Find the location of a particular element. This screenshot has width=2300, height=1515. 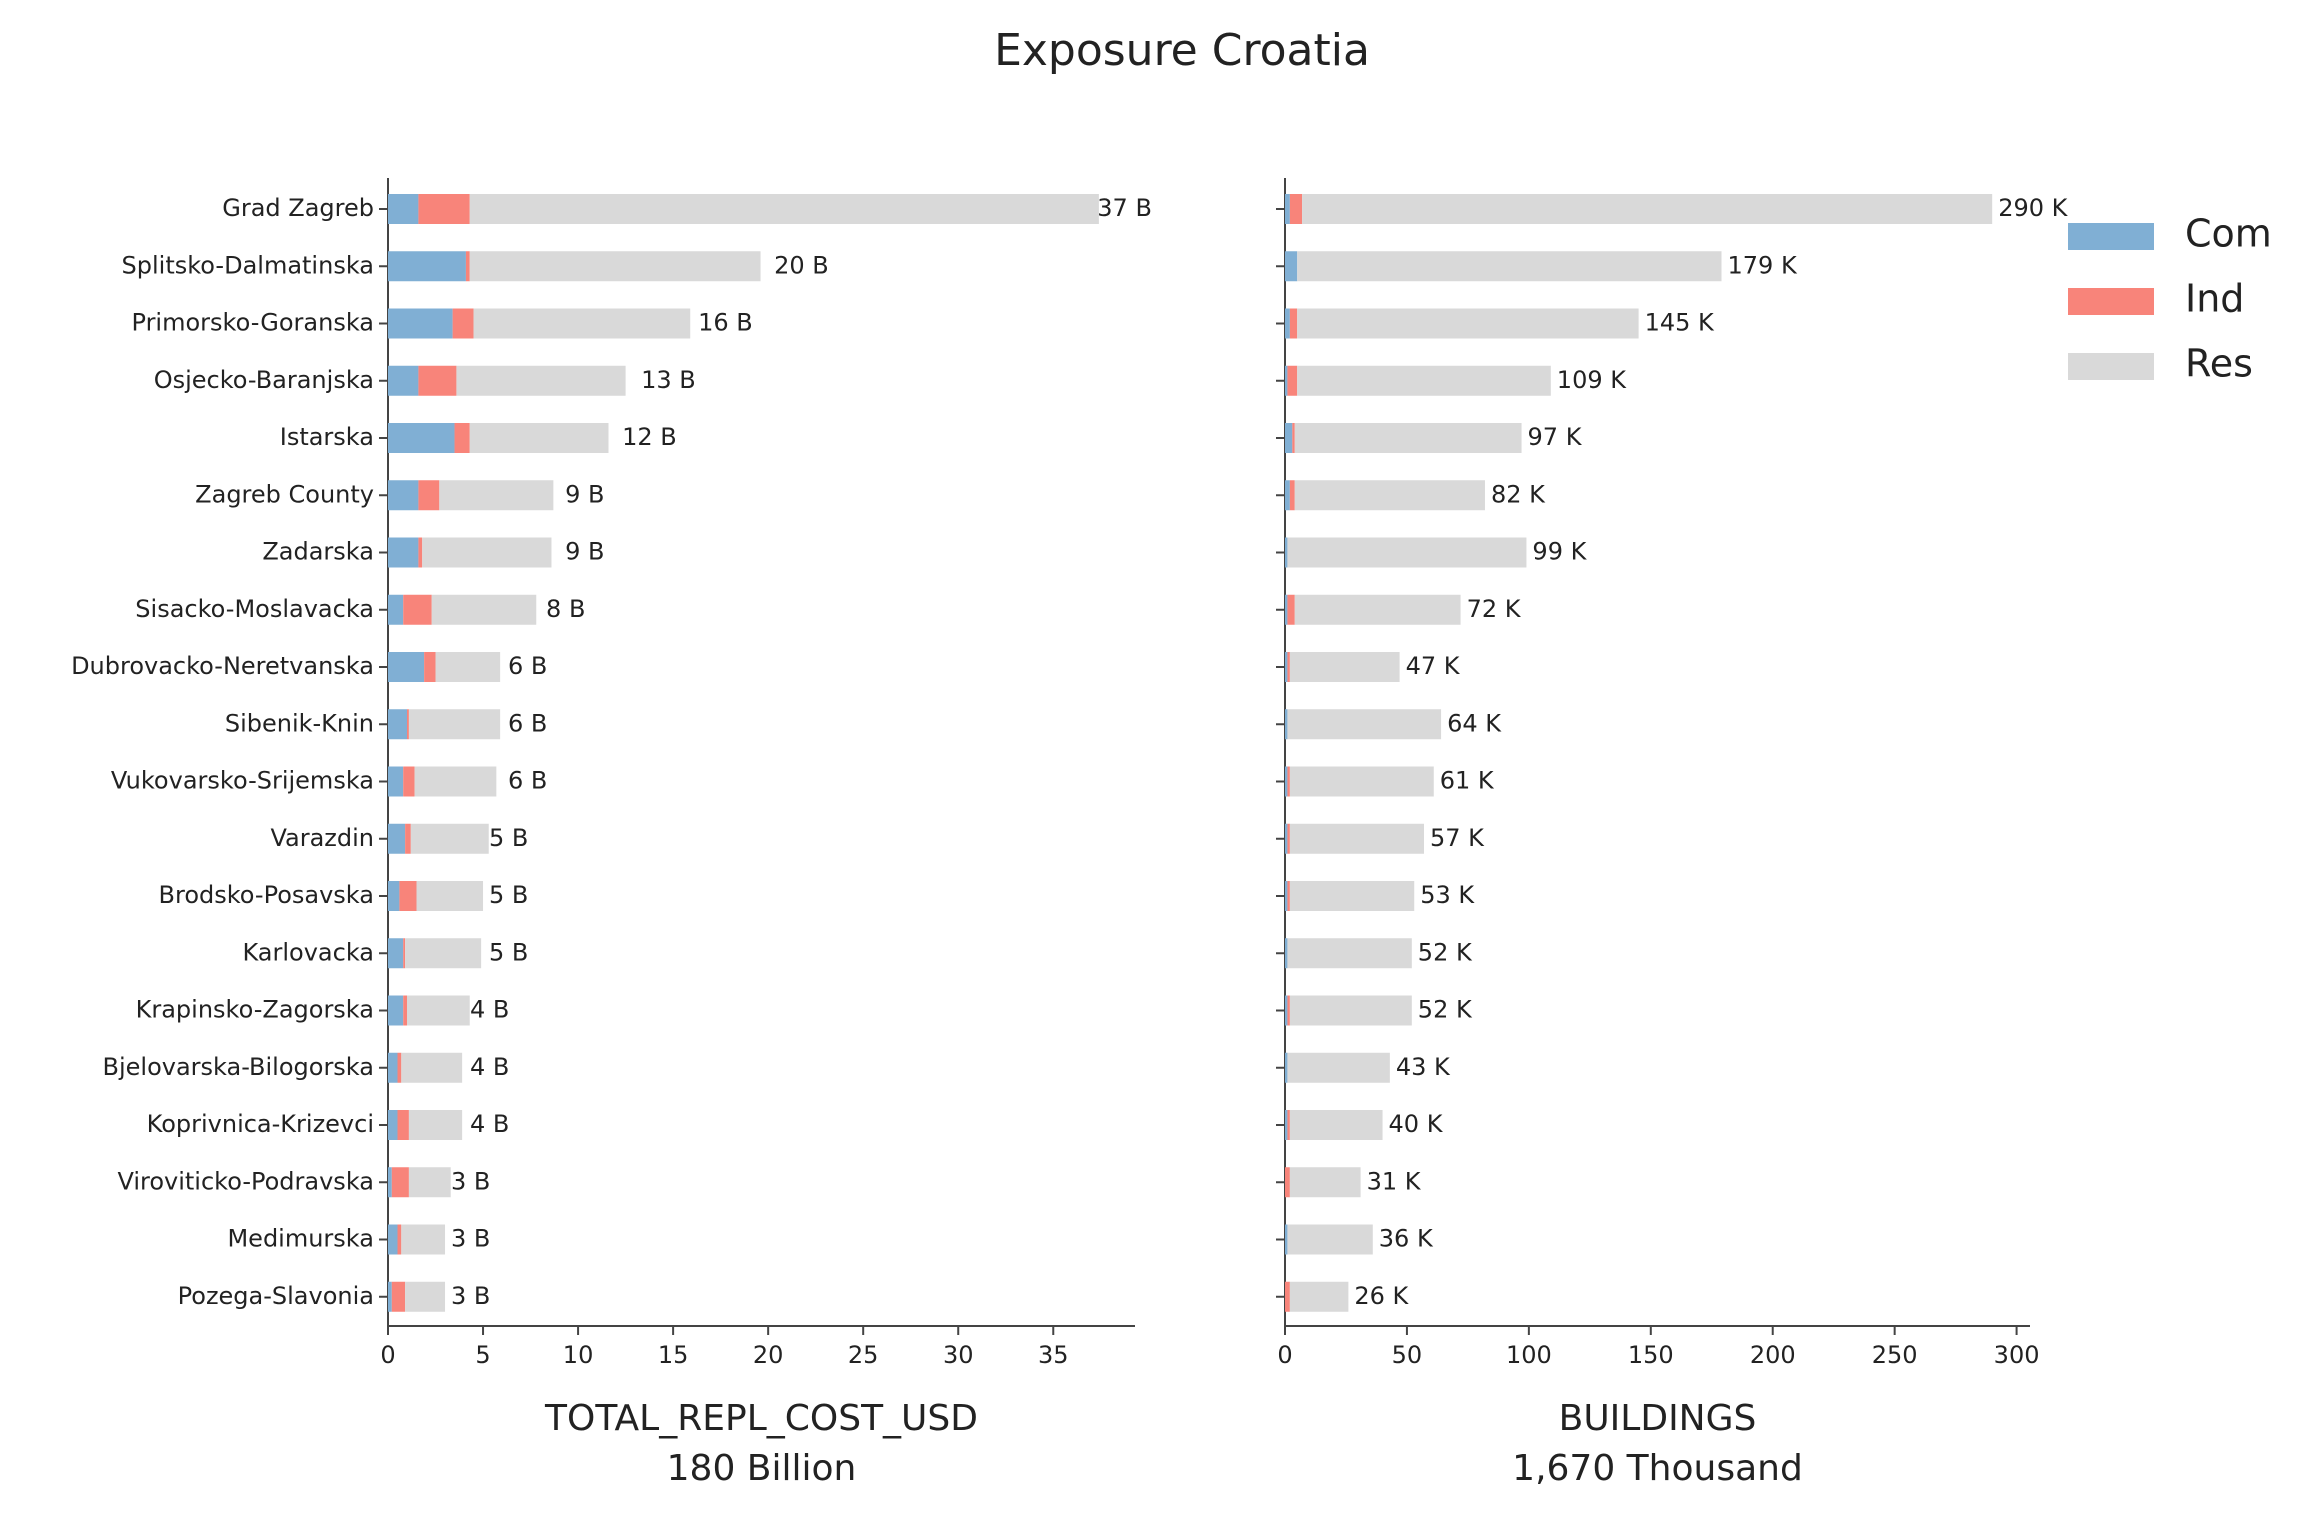

total-label: 47 K is located at coordinates (1433, 666).